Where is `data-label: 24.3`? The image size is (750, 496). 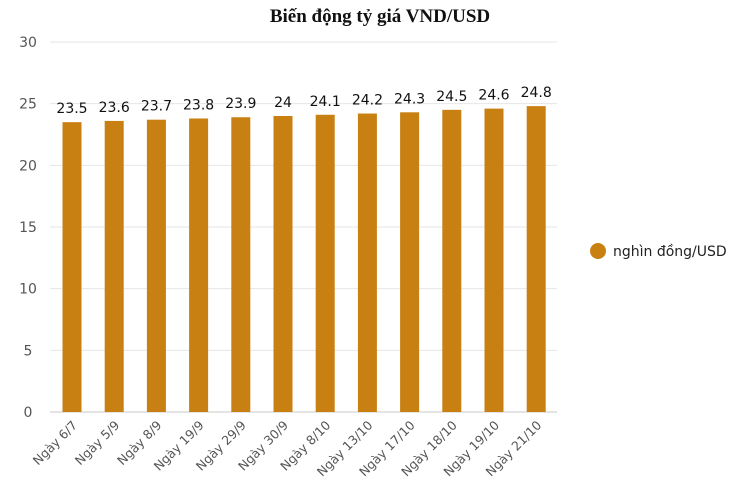
data-label: 24.3 is located at coordinates (409, 99).